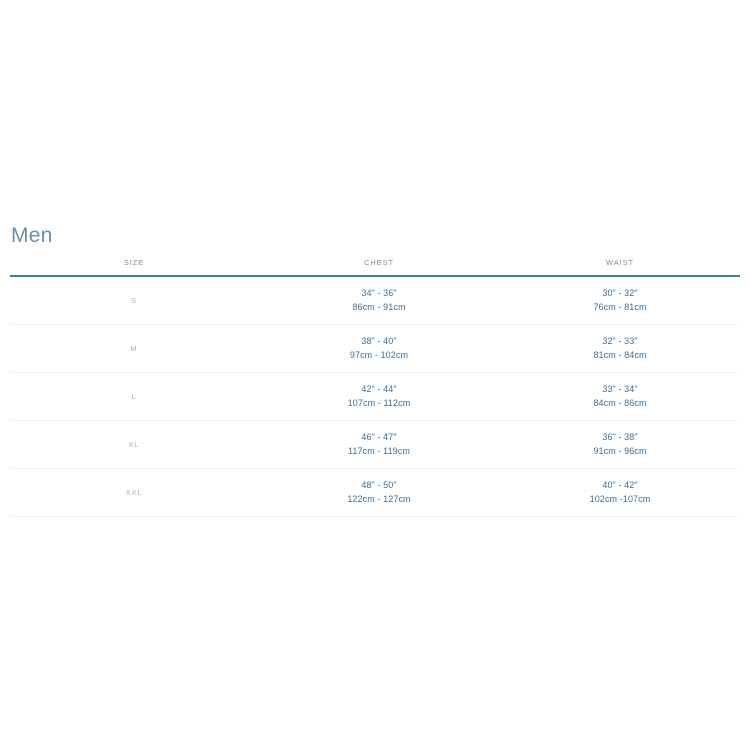 The width and height of the screenshot is (750, 750). Describe the element at coordinates (379, 444) in the screenshot. I see `cell-chest: 46" - 47" 117cm - 119cm` at that location.